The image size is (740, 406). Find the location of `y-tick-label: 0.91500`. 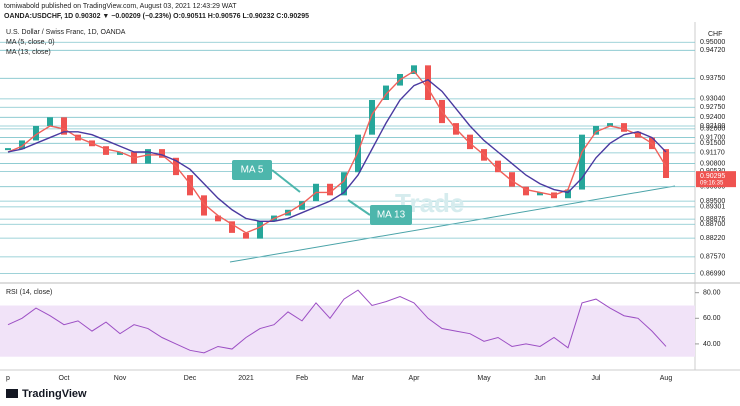

y-tick-label: 0.91500 is located at coordinates (712, 143).